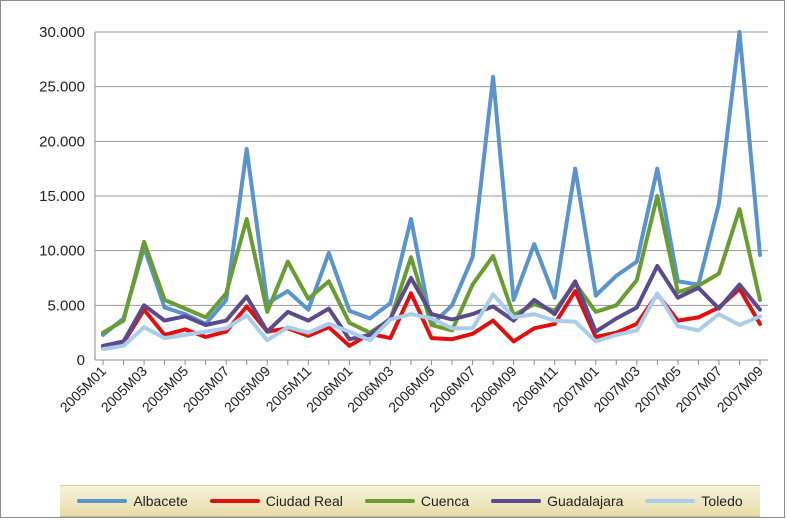 The height and width of the screenshot is (520, 787). What do you see at coordinates (431, 321) in the screenshot?
I see `series-line-toledo` at bounding box center [431, 321].